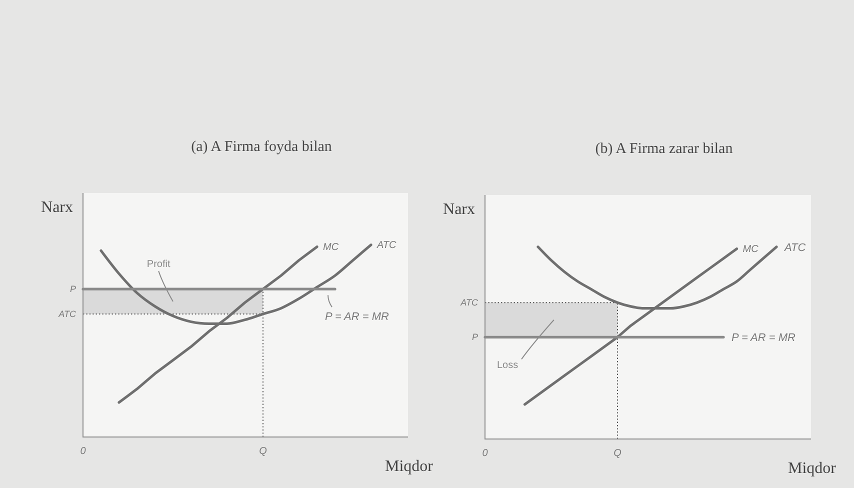 This screenshot has width=854, height=488. What do you see at coordinates (158, 264) in the screenshot?
I see `band-label: Profit` at bounding box center [158, 264].